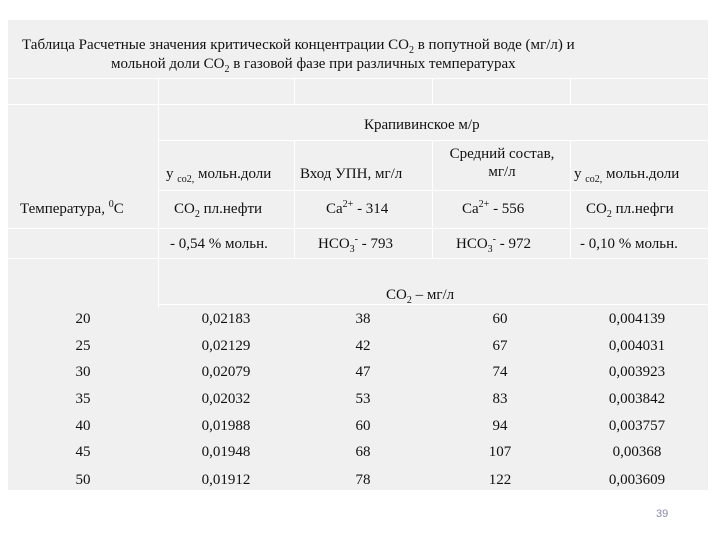 The width and height of the screenshot is (720, 540). What do you see at coordinates (83, 346) in the screenshot?
I see `table-cell-t: 25` at bounding box center [83, 346].